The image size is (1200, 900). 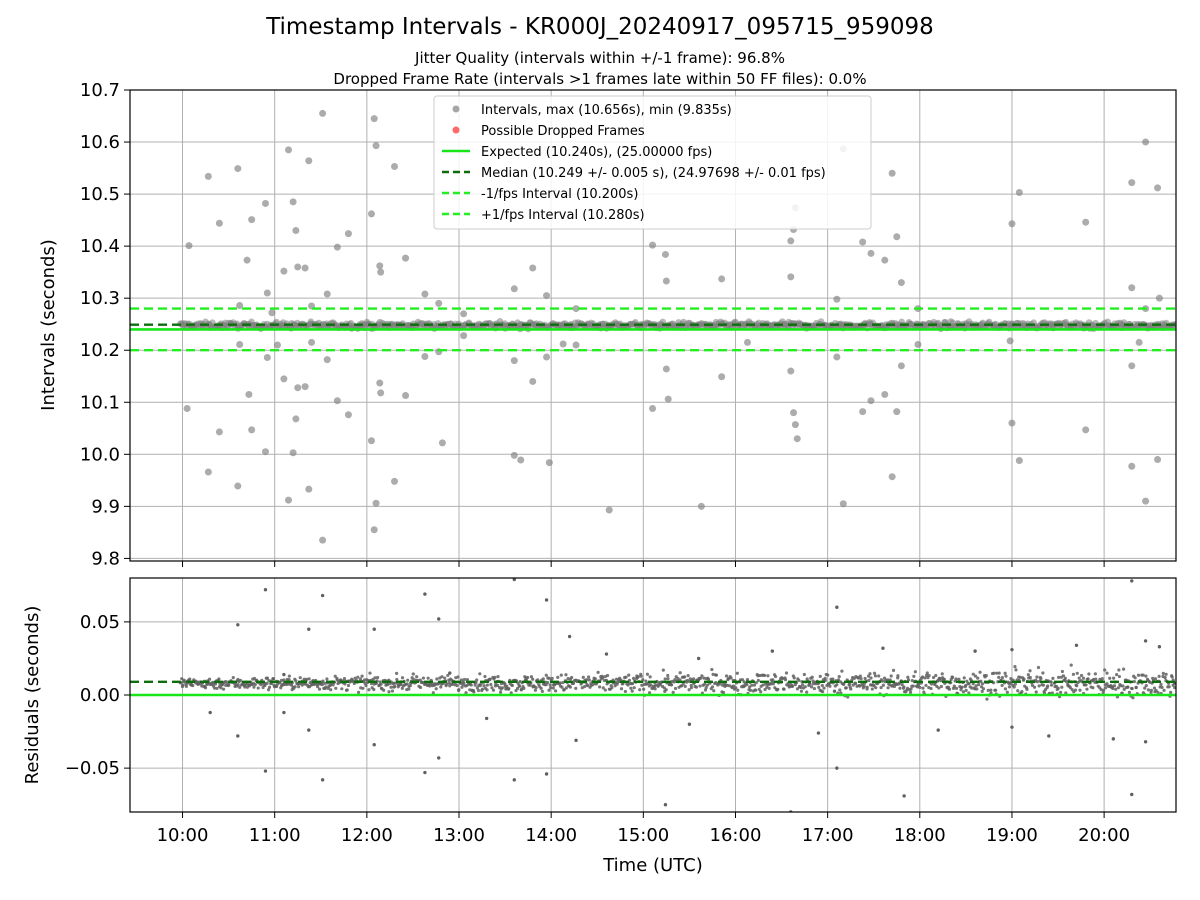 I want to click on legend-box, so click(x=652, y=162).